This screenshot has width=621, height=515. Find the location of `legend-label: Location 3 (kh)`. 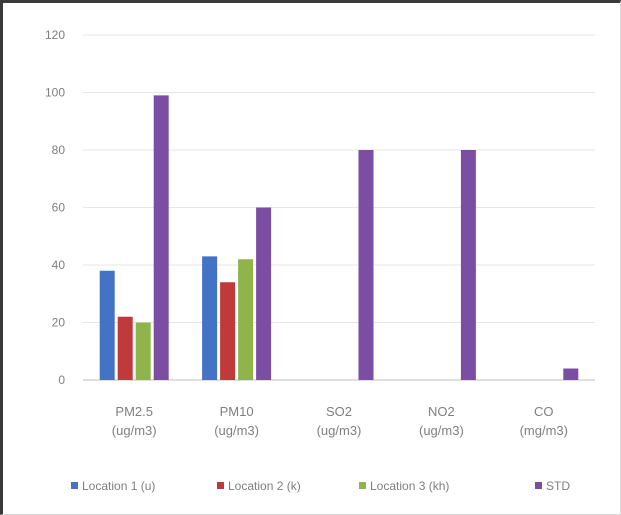

legend-label: Location 3 (kh) is located at coordinates (409, 486).